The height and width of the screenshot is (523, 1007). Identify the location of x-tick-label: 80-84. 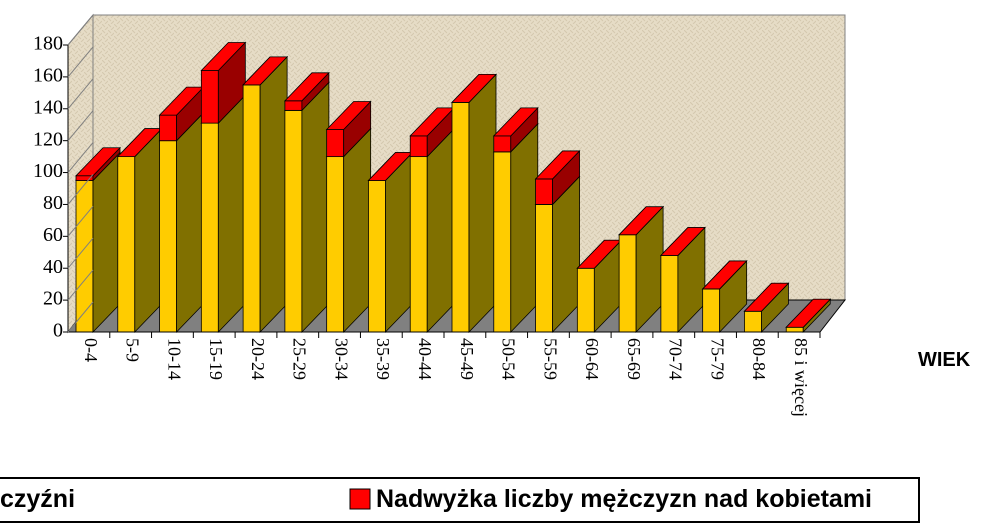
(759, 359).